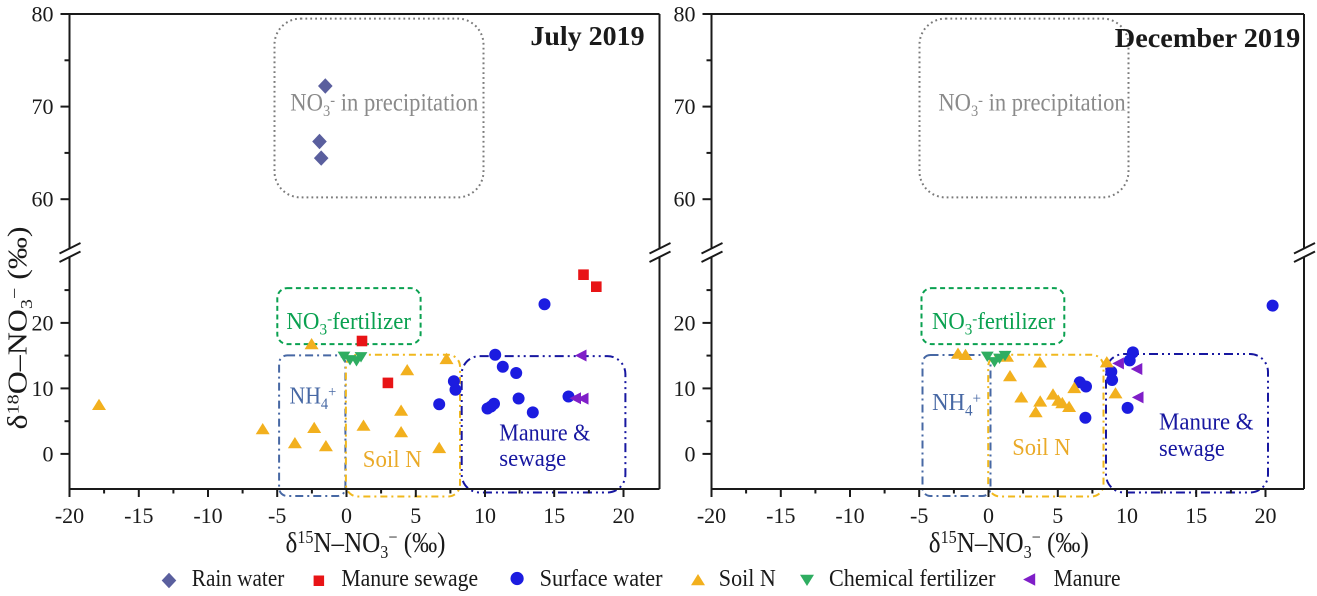 The height and width of the screenshot is (596, 1317). What do you see at coordinates (912, 579) in the screenshot?
I see `svg-text: Chemical fertilizer` at bounding box center [912, 579].